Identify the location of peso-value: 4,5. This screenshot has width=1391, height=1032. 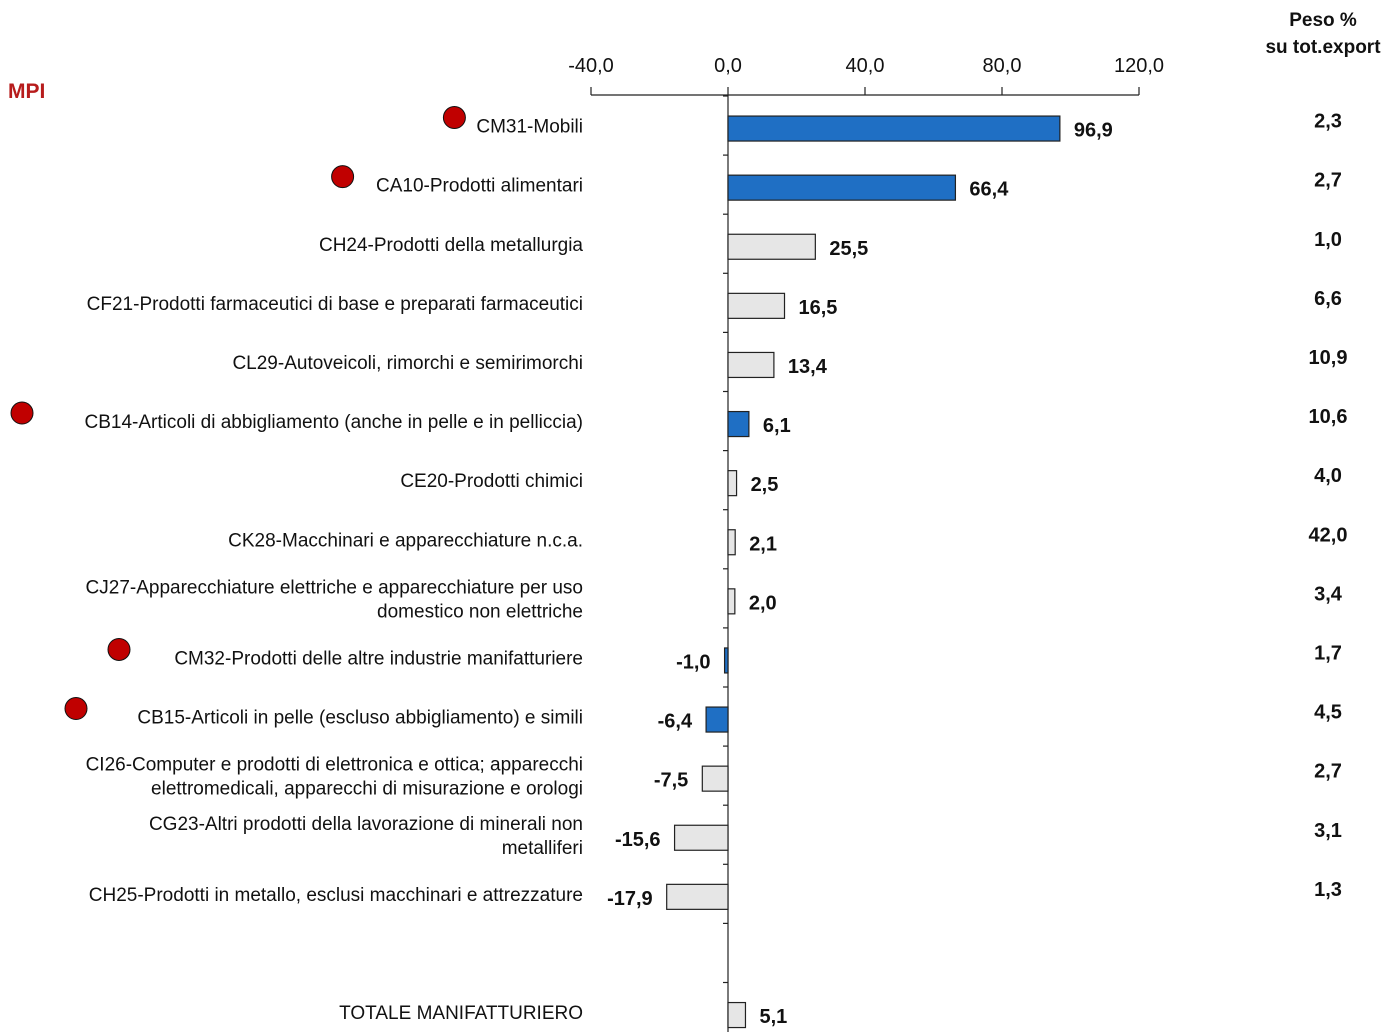
(1328, 713).